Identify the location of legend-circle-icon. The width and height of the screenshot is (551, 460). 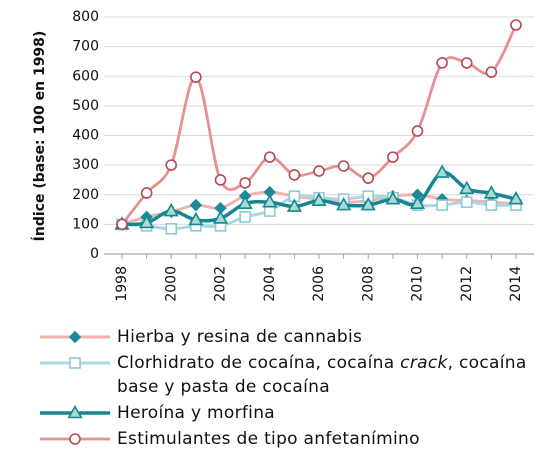
(75, 439).